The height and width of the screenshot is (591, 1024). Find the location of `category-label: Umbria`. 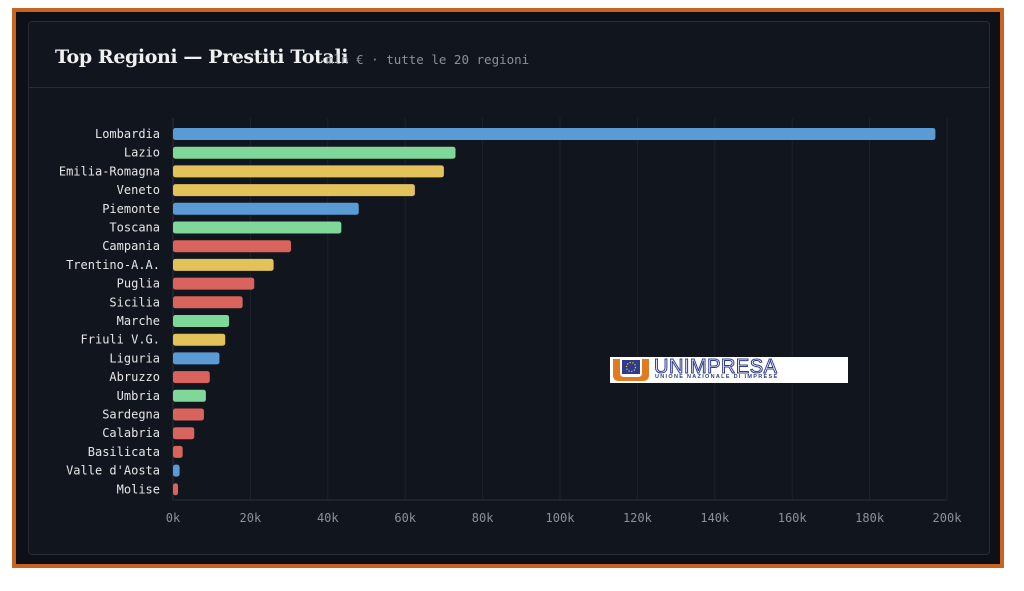

category-label: Umbria is located at coordinates (138, 396).